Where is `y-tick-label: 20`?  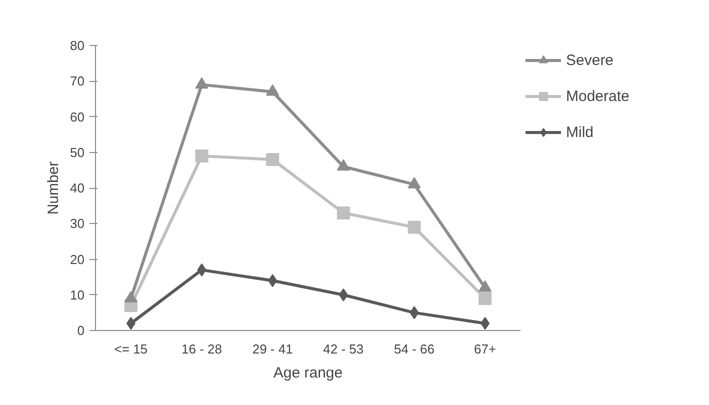
y-tick-label: 20 is located at coordinates (77, 259).